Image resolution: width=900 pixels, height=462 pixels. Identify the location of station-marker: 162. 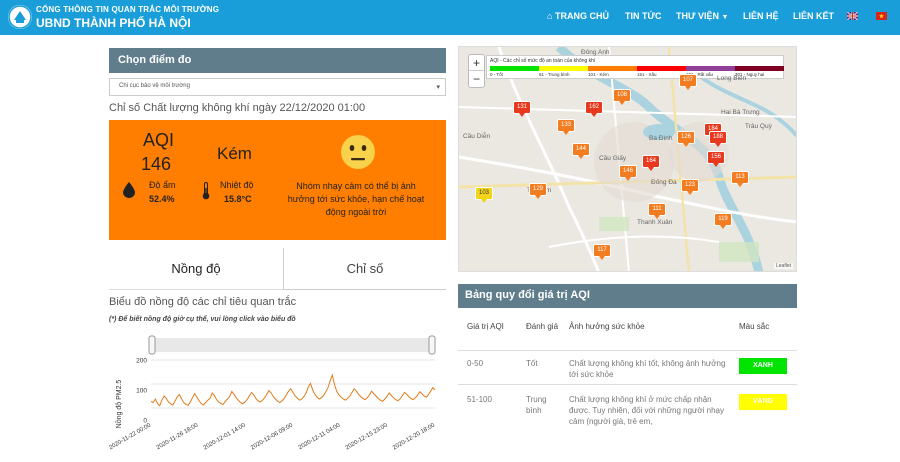
(594, 109).